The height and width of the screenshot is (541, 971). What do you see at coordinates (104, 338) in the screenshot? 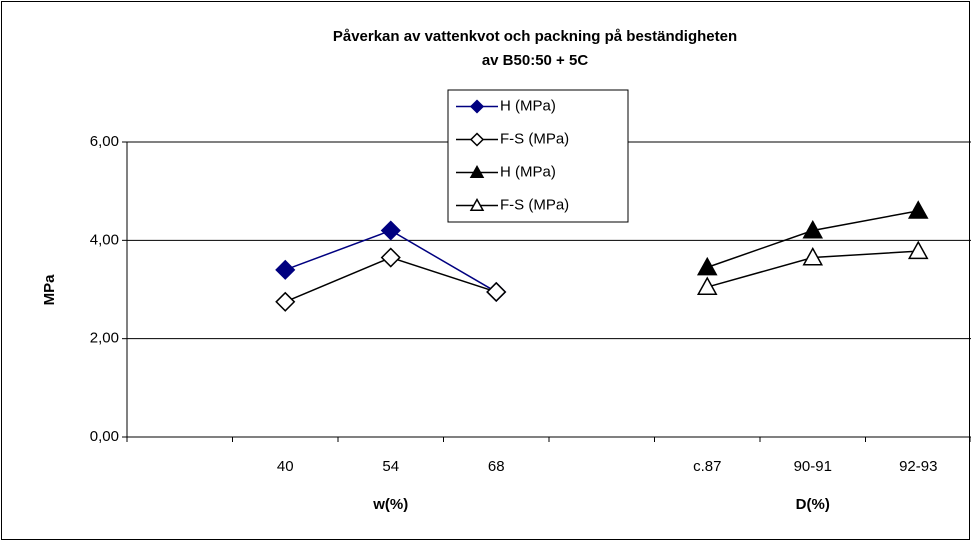
I see `y-tick-label: 2,00` at bounding box center [104, 338].